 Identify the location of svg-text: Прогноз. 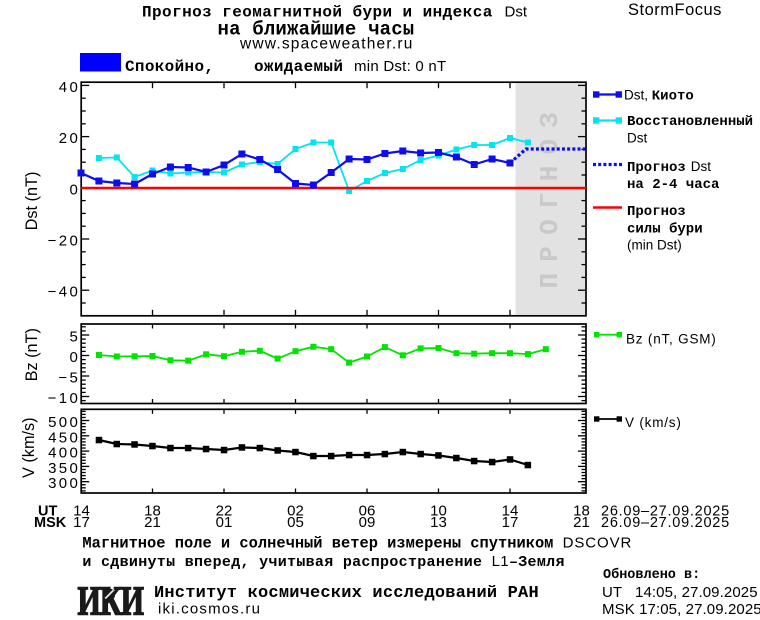
(656, 212).